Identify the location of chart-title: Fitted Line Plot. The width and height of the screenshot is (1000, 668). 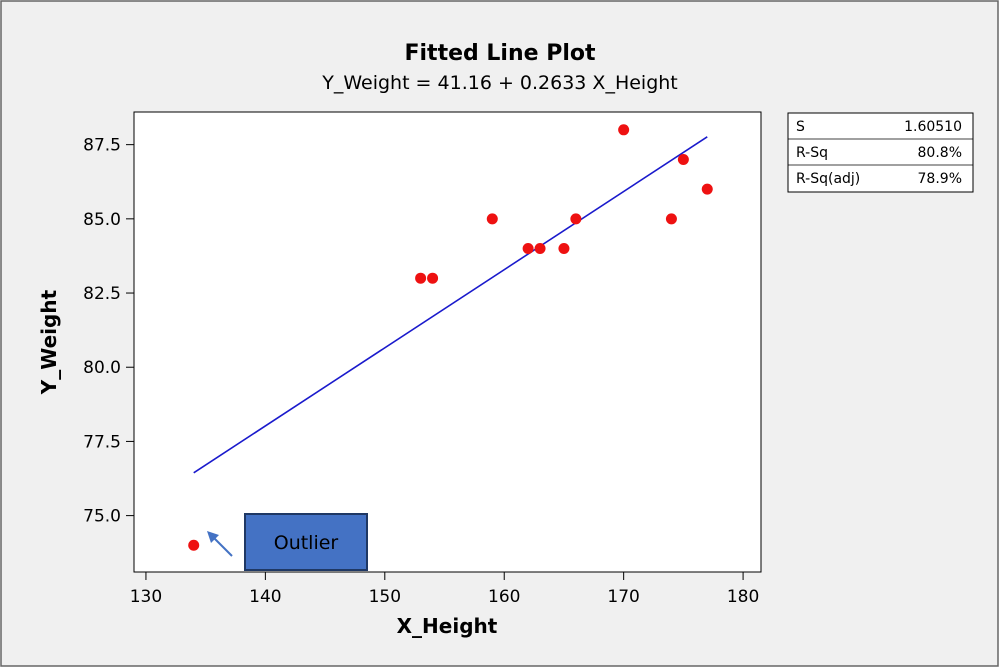
(500, 53).